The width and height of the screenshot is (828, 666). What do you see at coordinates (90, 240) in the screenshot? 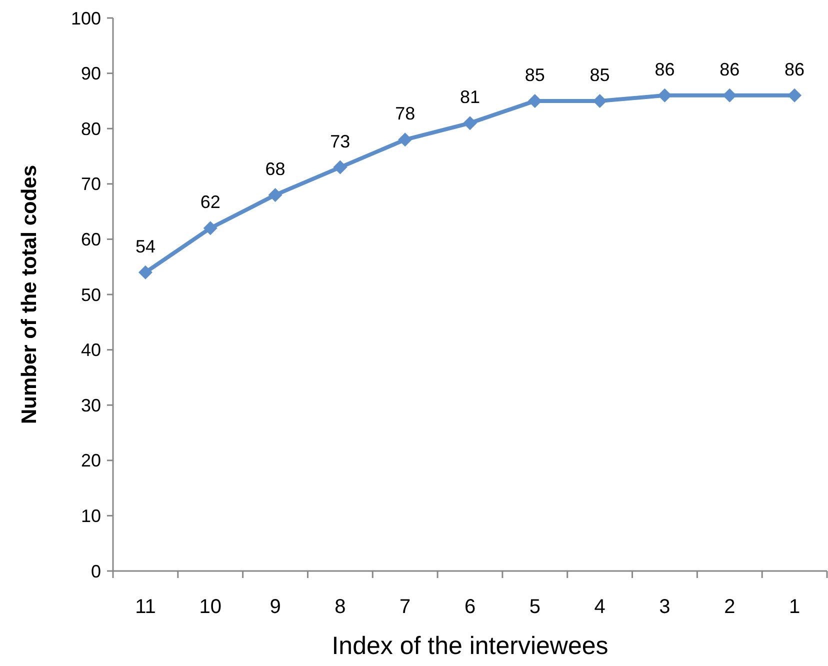
I see `y-tick-label: 60` at bounding box center [90, 240].